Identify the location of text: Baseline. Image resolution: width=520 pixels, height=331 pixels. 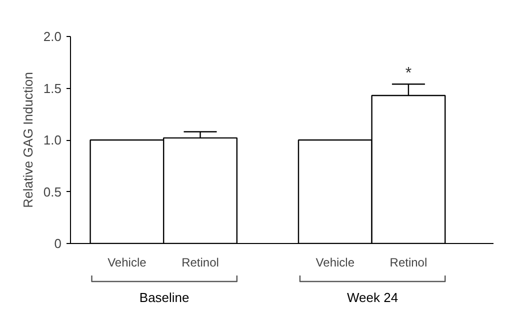
(164, 297).